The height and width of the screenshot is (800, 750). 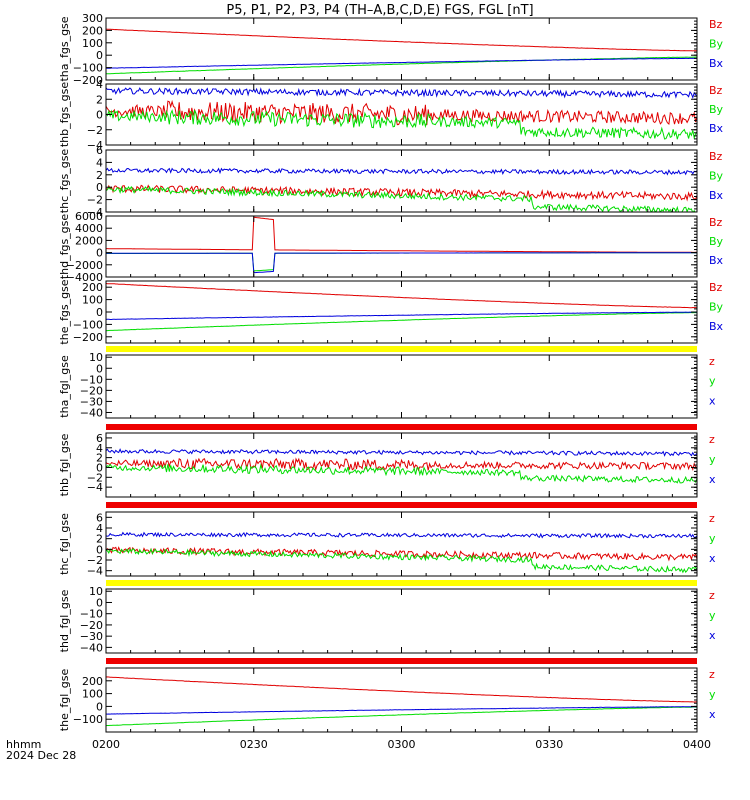 I want to click on panel-0-ylabel: tha_fgs_gse, so click(x=64, y=48).